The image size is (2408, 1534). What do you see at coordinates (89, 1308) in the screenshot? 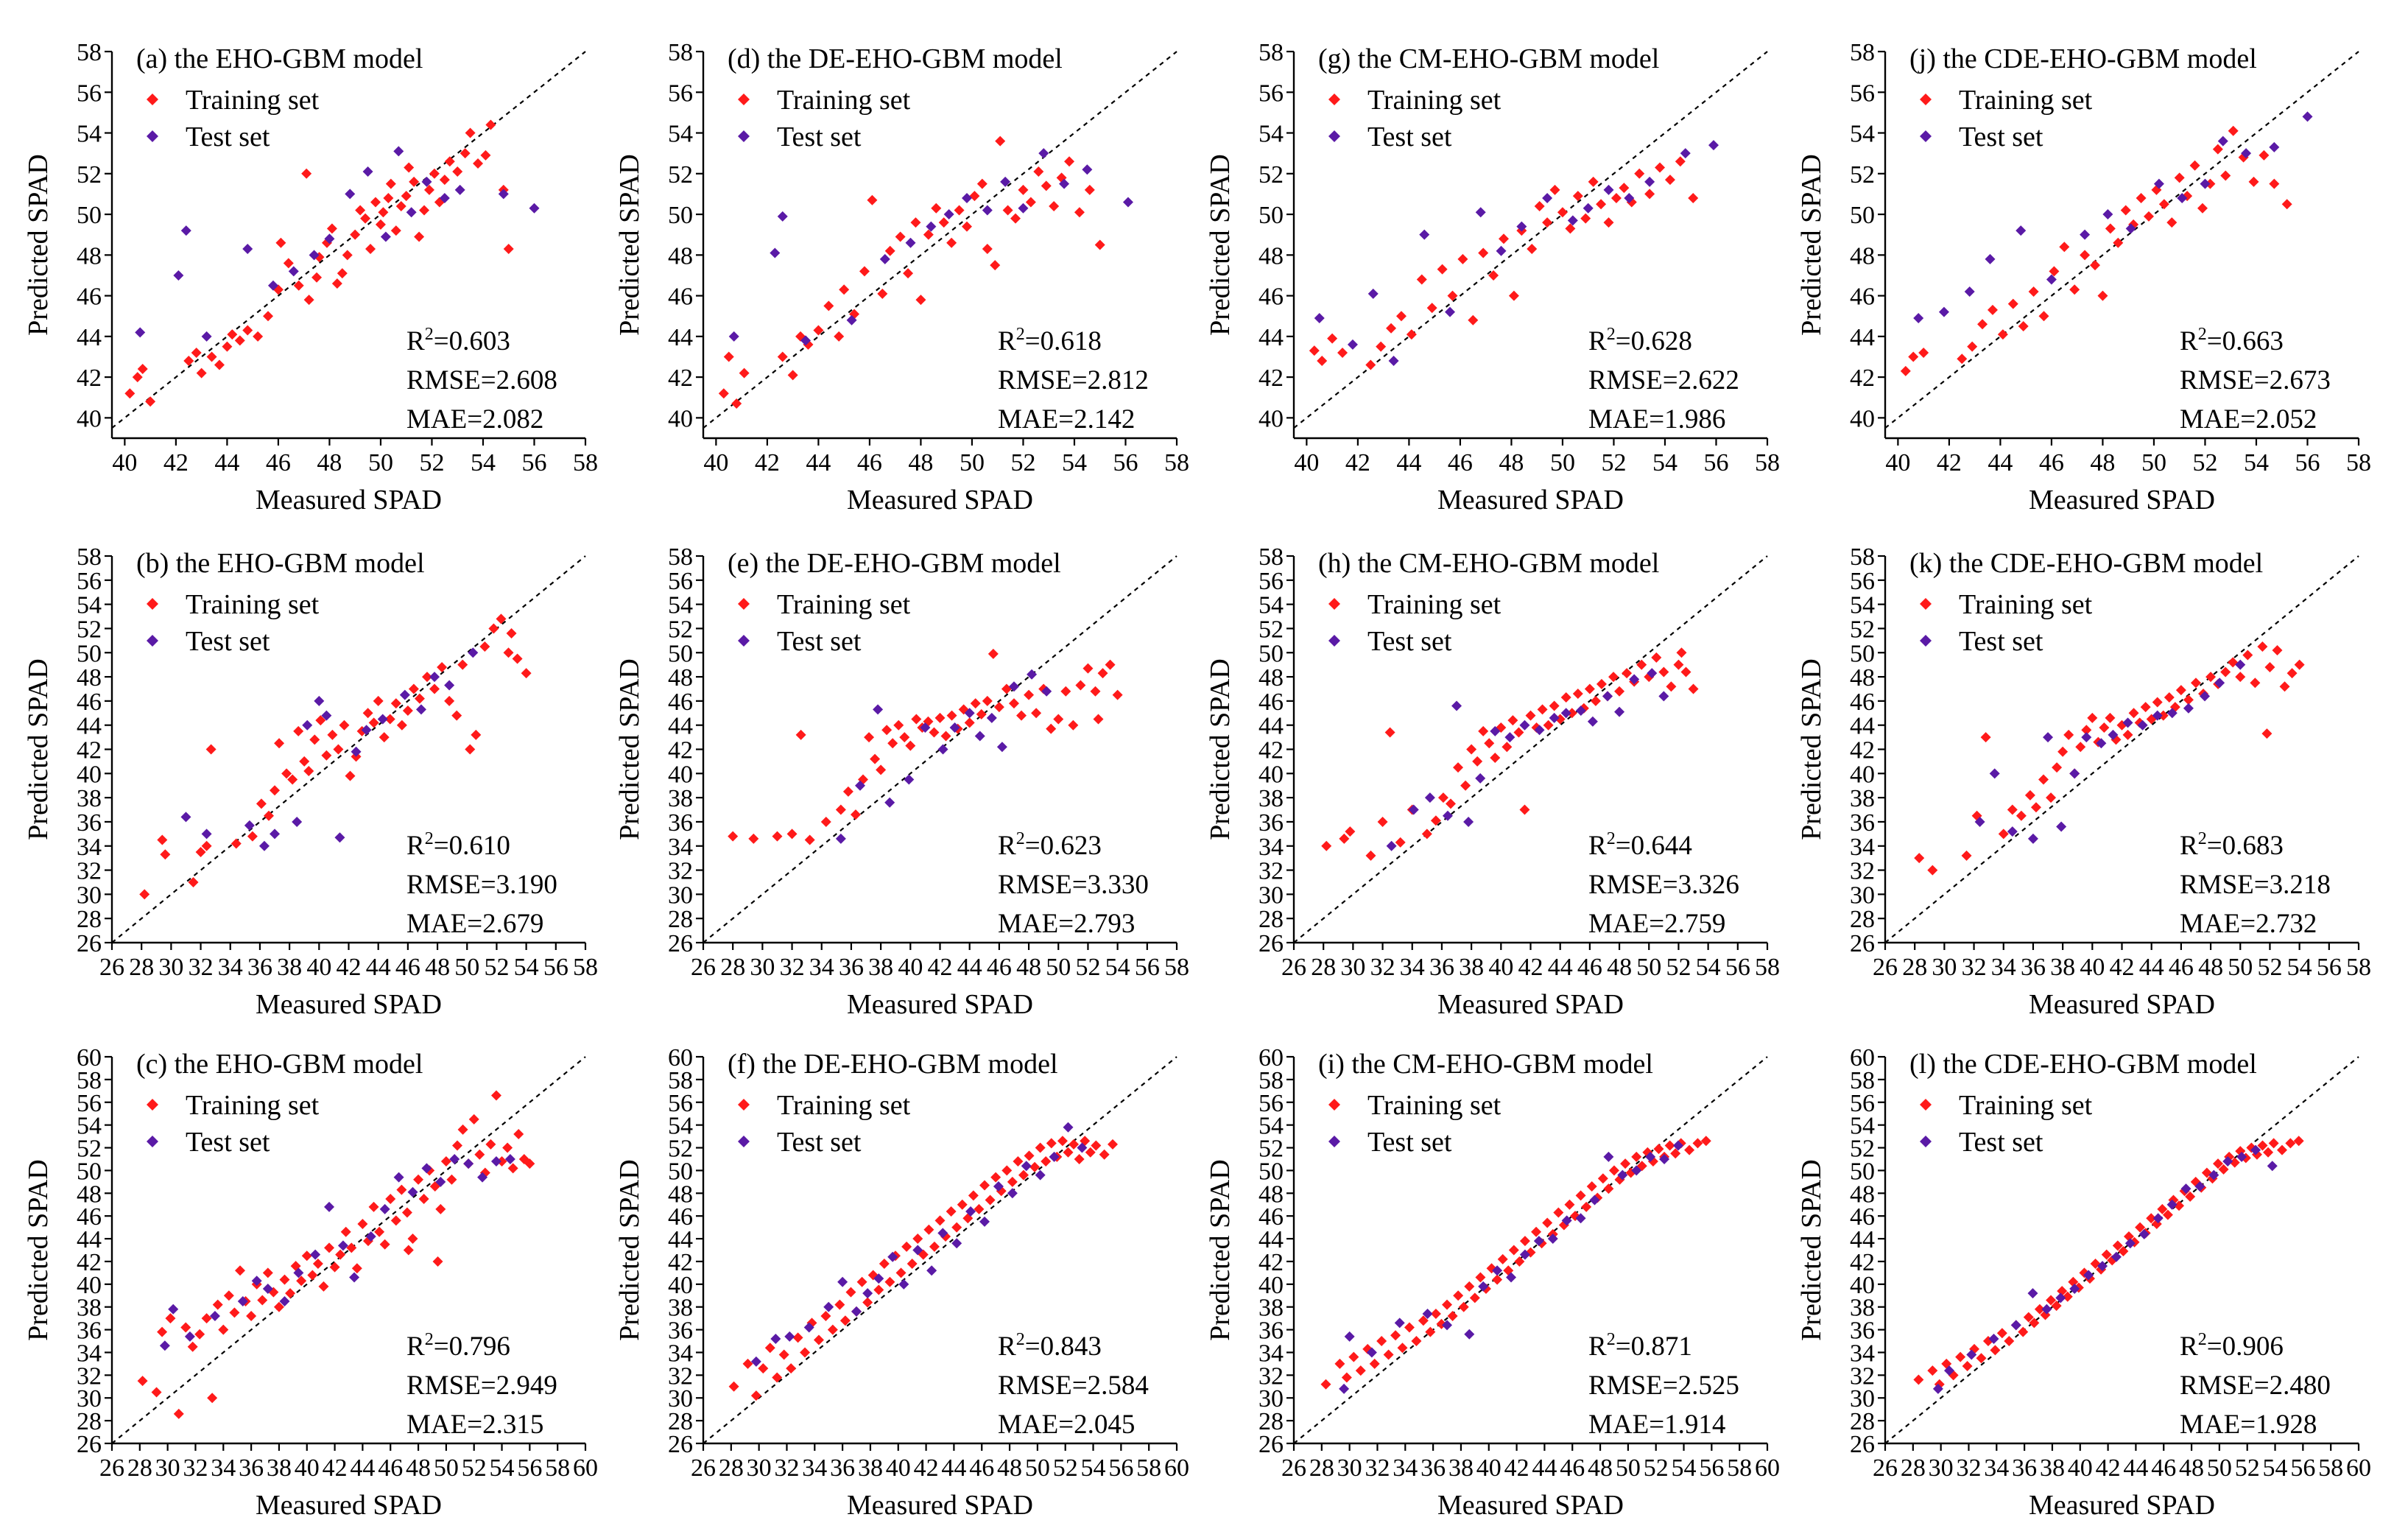
I see `y-tick-label: 38` at bounding box center [89, 1308].